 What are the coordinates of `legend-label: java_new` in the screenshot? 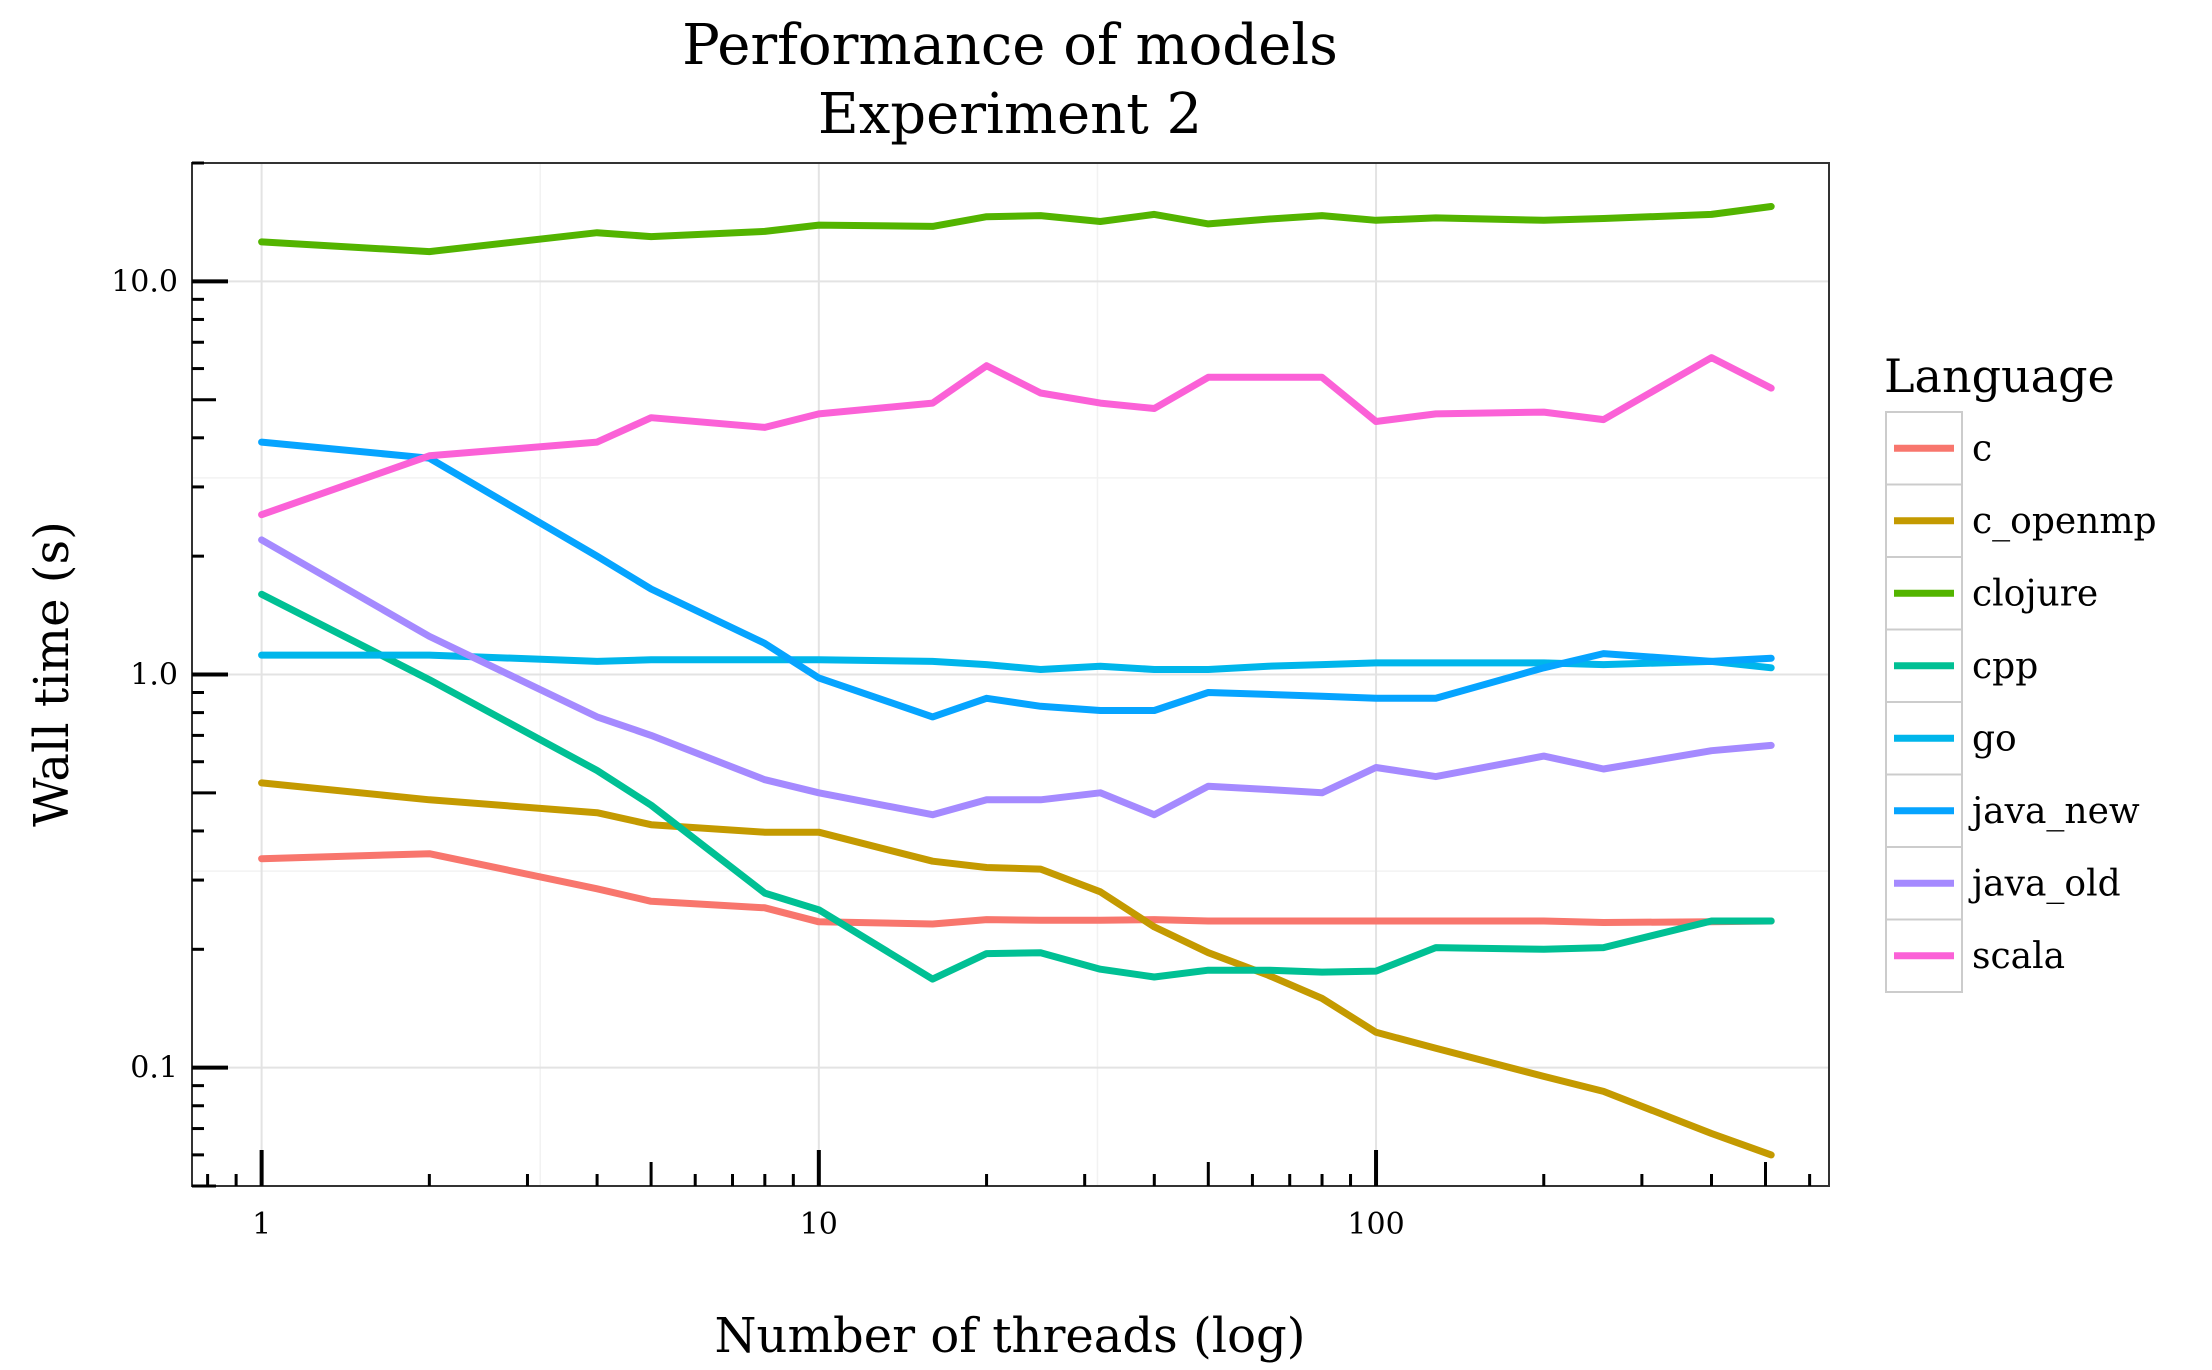 It's located at (2054, 811).